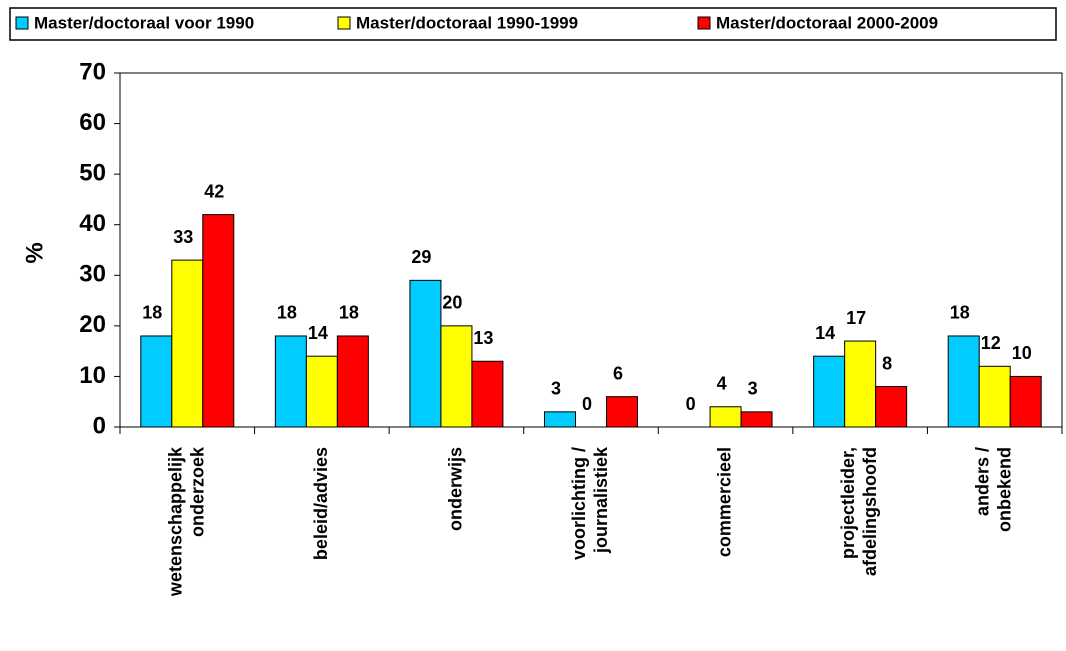 This screenshot has width=1066, height=651. I want to click on y-tick-label: 10, so click(92, 375).